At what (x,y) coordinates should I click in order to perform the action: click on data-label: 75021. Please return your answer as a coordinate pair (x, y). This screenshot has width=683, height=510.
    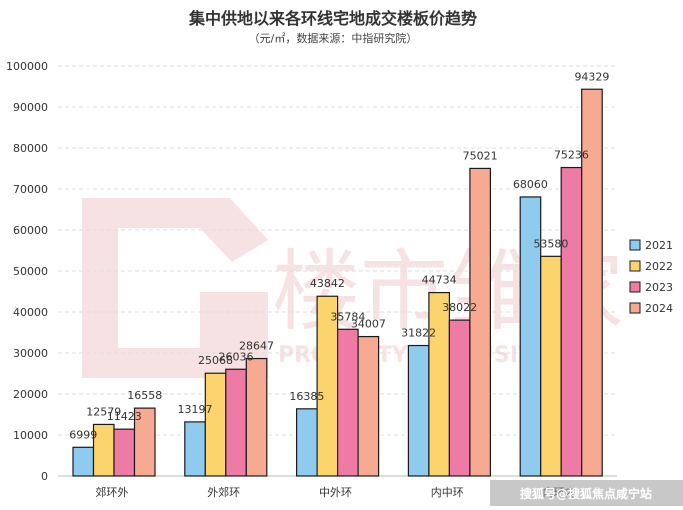
    Looking at the image, I should click on (480, 155).